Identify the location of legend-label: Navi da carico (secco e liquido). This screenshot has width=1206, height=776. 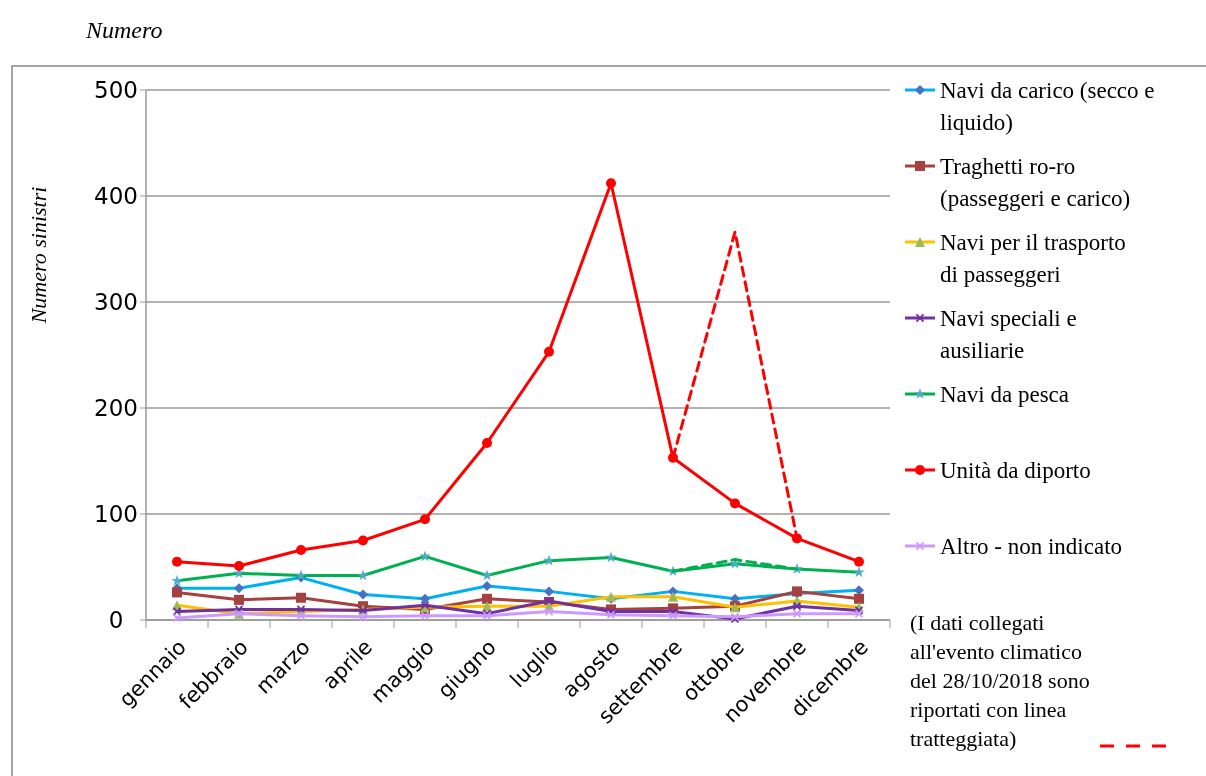
(1047, 107).